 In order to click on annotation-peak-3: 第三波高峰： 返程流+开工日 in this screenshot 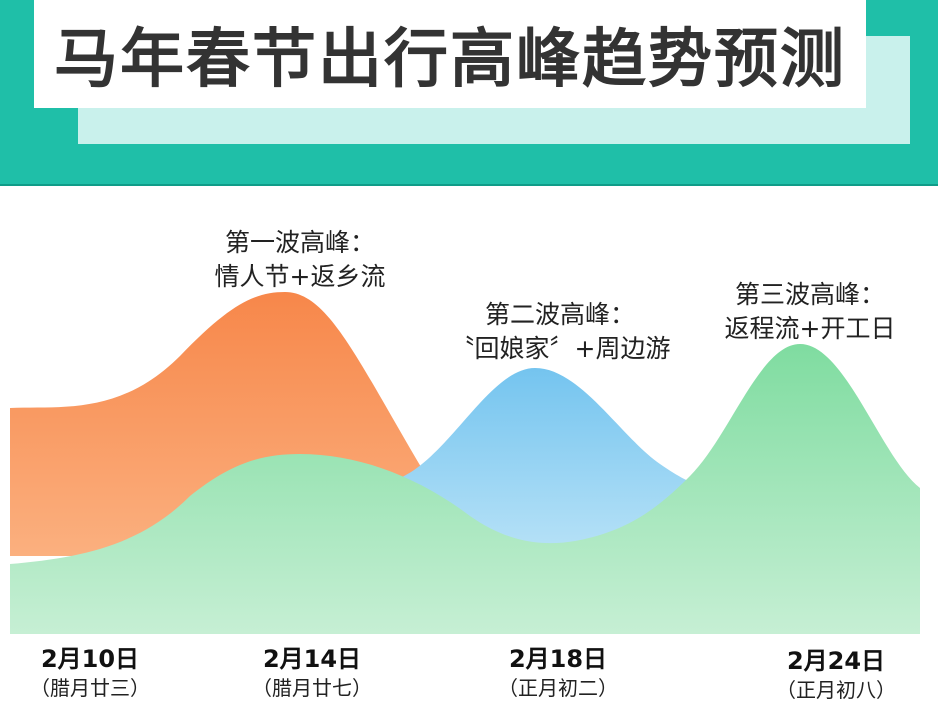, I will do `click(810, 312)`.